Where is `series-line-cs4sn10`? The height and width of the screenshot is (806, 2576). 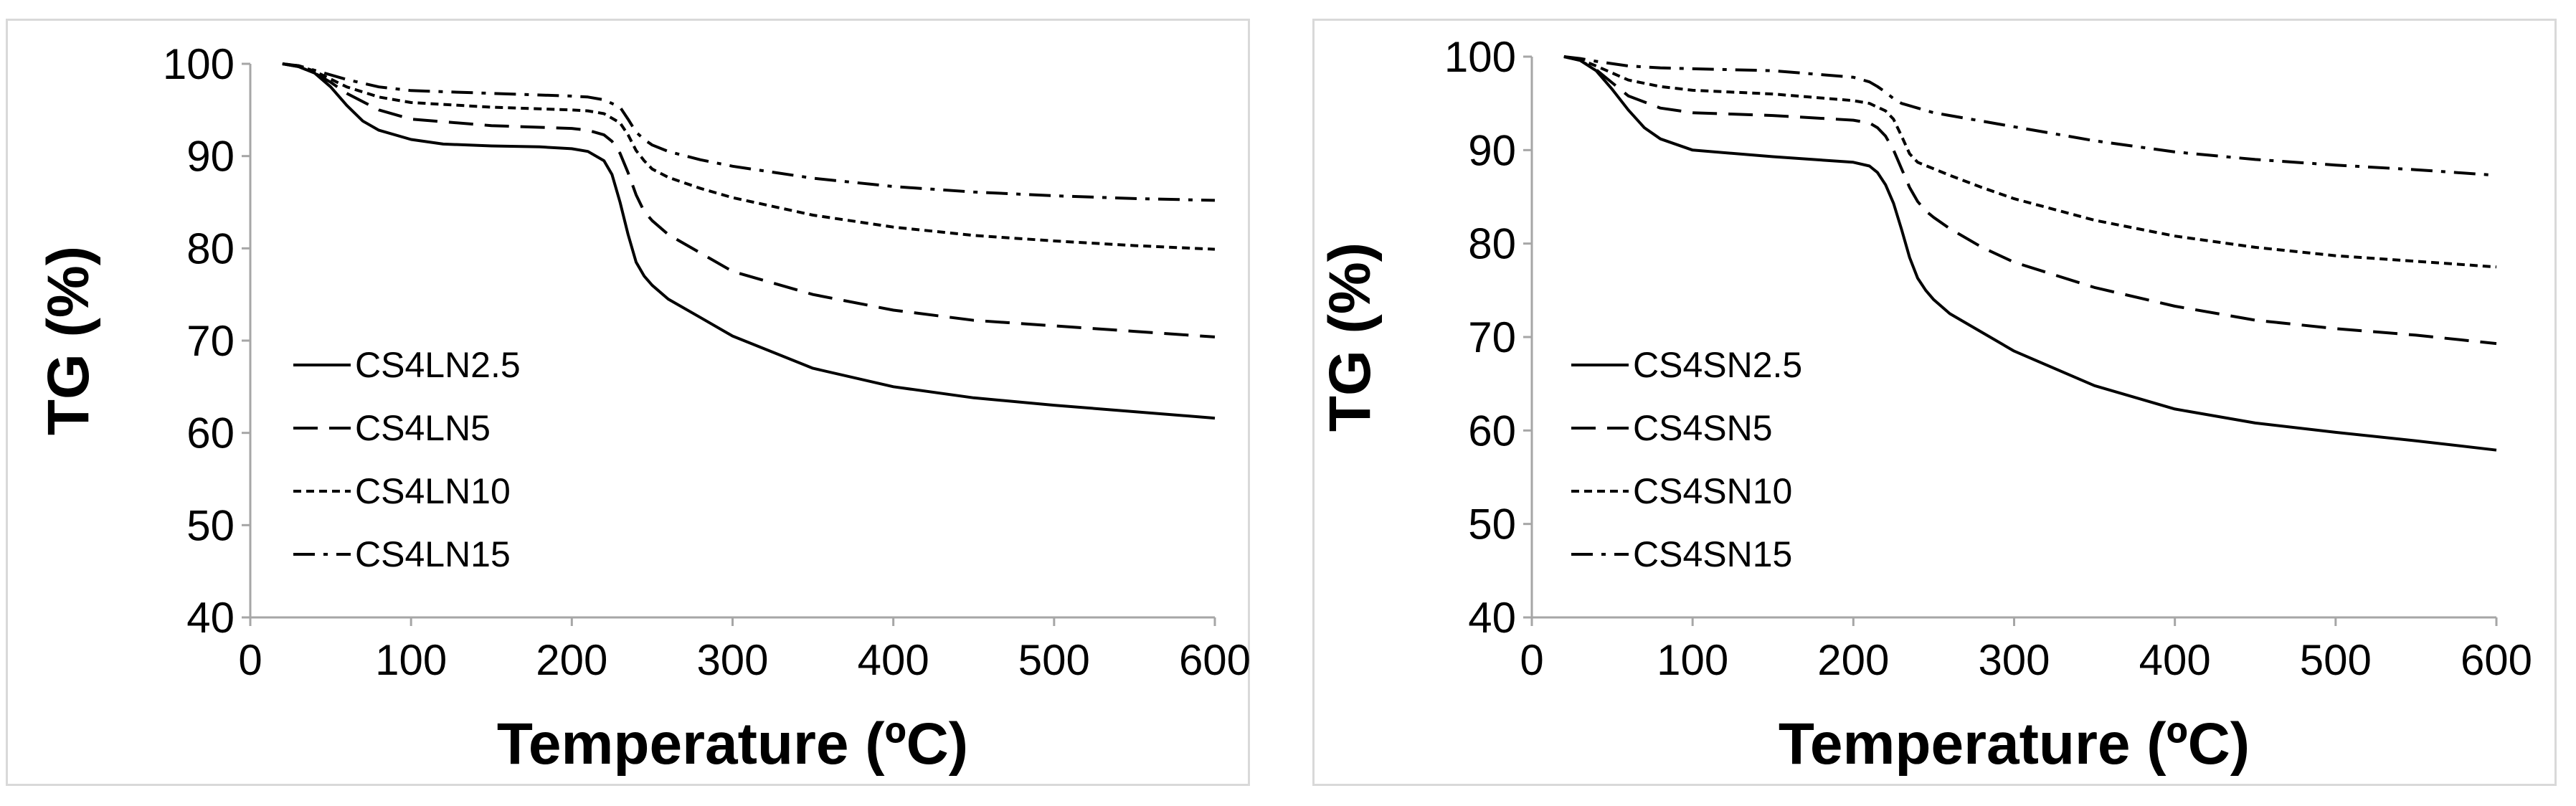
series-line-cs4sn10 is located at coordinates (2030, 162).